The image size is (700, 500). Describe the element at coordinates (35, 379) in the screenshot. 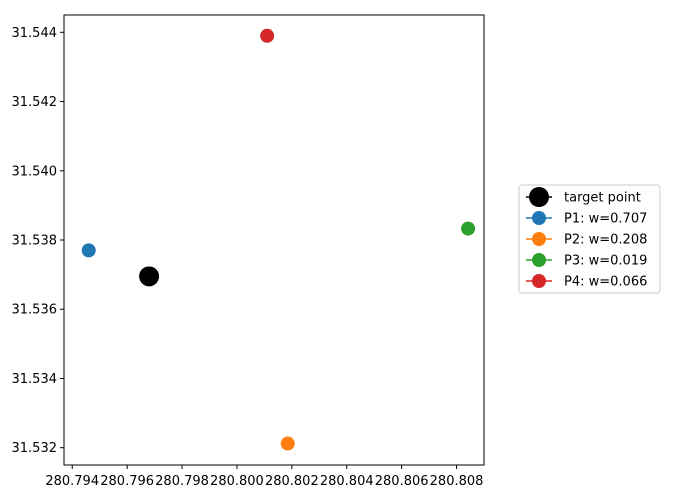

I see `y-tick-label: 31.534` at that location.